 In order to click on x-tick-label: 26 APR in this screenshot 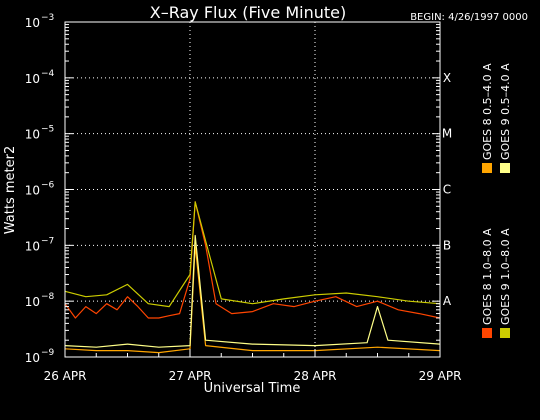, I will do `click(65, 376)`.